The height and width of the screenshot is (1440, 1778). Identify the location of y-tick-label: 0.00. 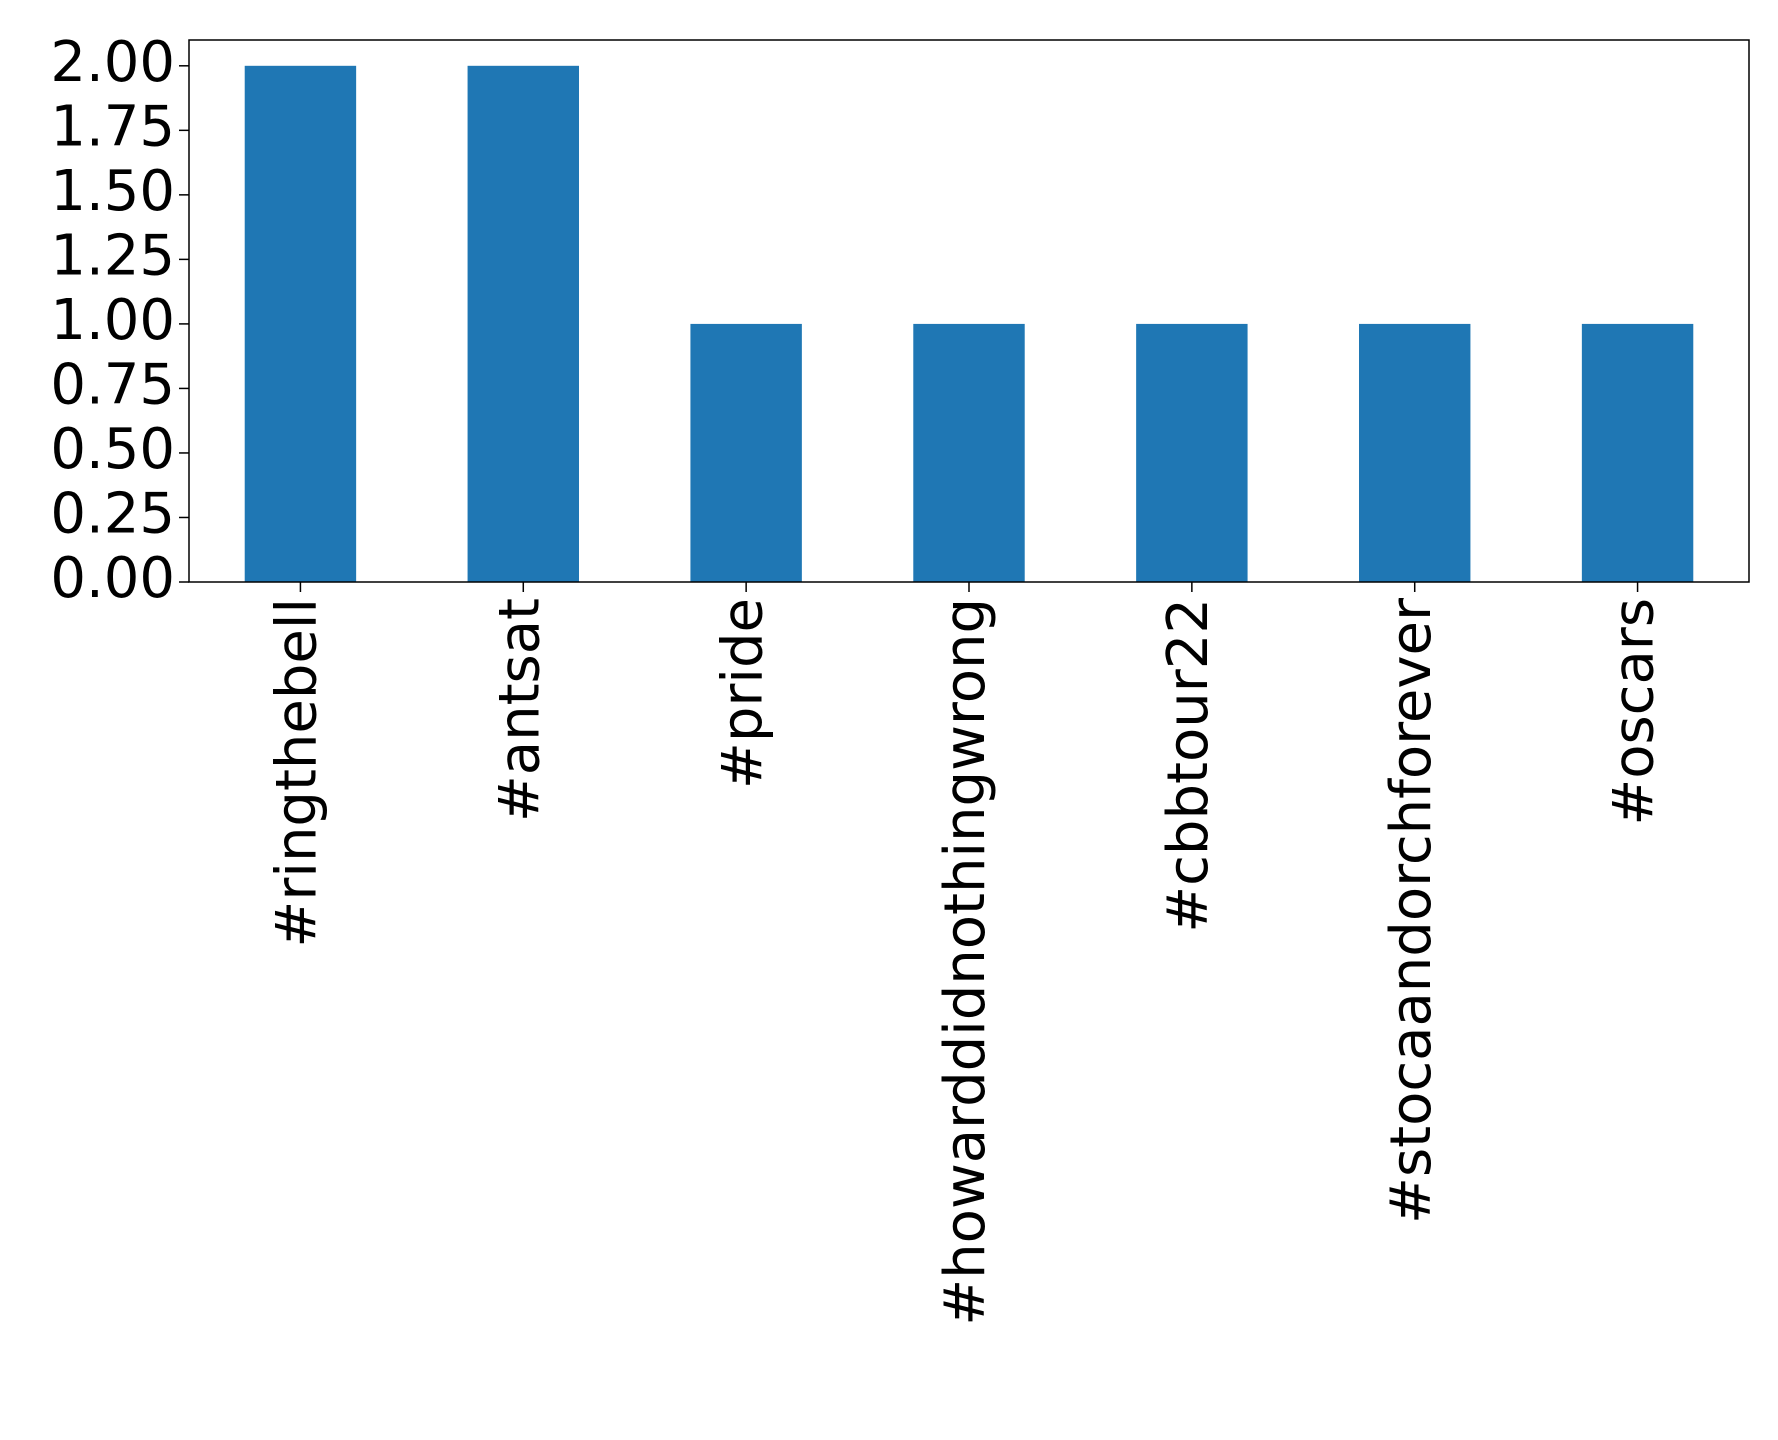
(112, 578).